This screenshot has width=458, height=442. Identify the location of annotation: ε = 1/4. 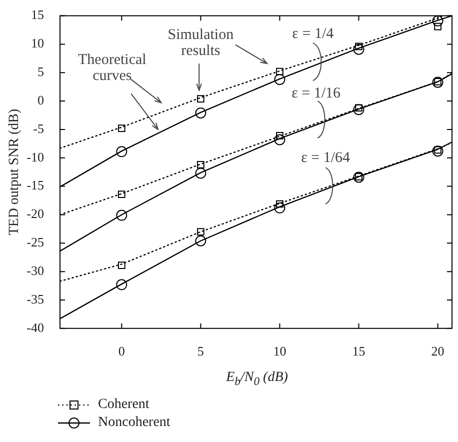
(313, 34).